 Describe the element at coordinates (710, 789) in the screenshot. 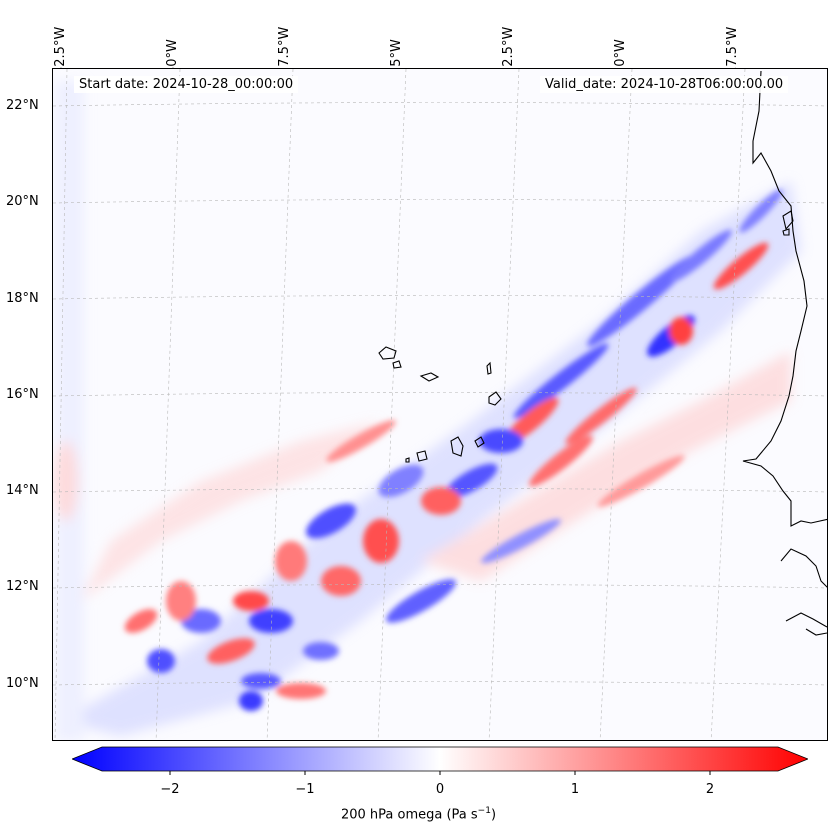

I see `colorbar-tick-2: 2` at that location.